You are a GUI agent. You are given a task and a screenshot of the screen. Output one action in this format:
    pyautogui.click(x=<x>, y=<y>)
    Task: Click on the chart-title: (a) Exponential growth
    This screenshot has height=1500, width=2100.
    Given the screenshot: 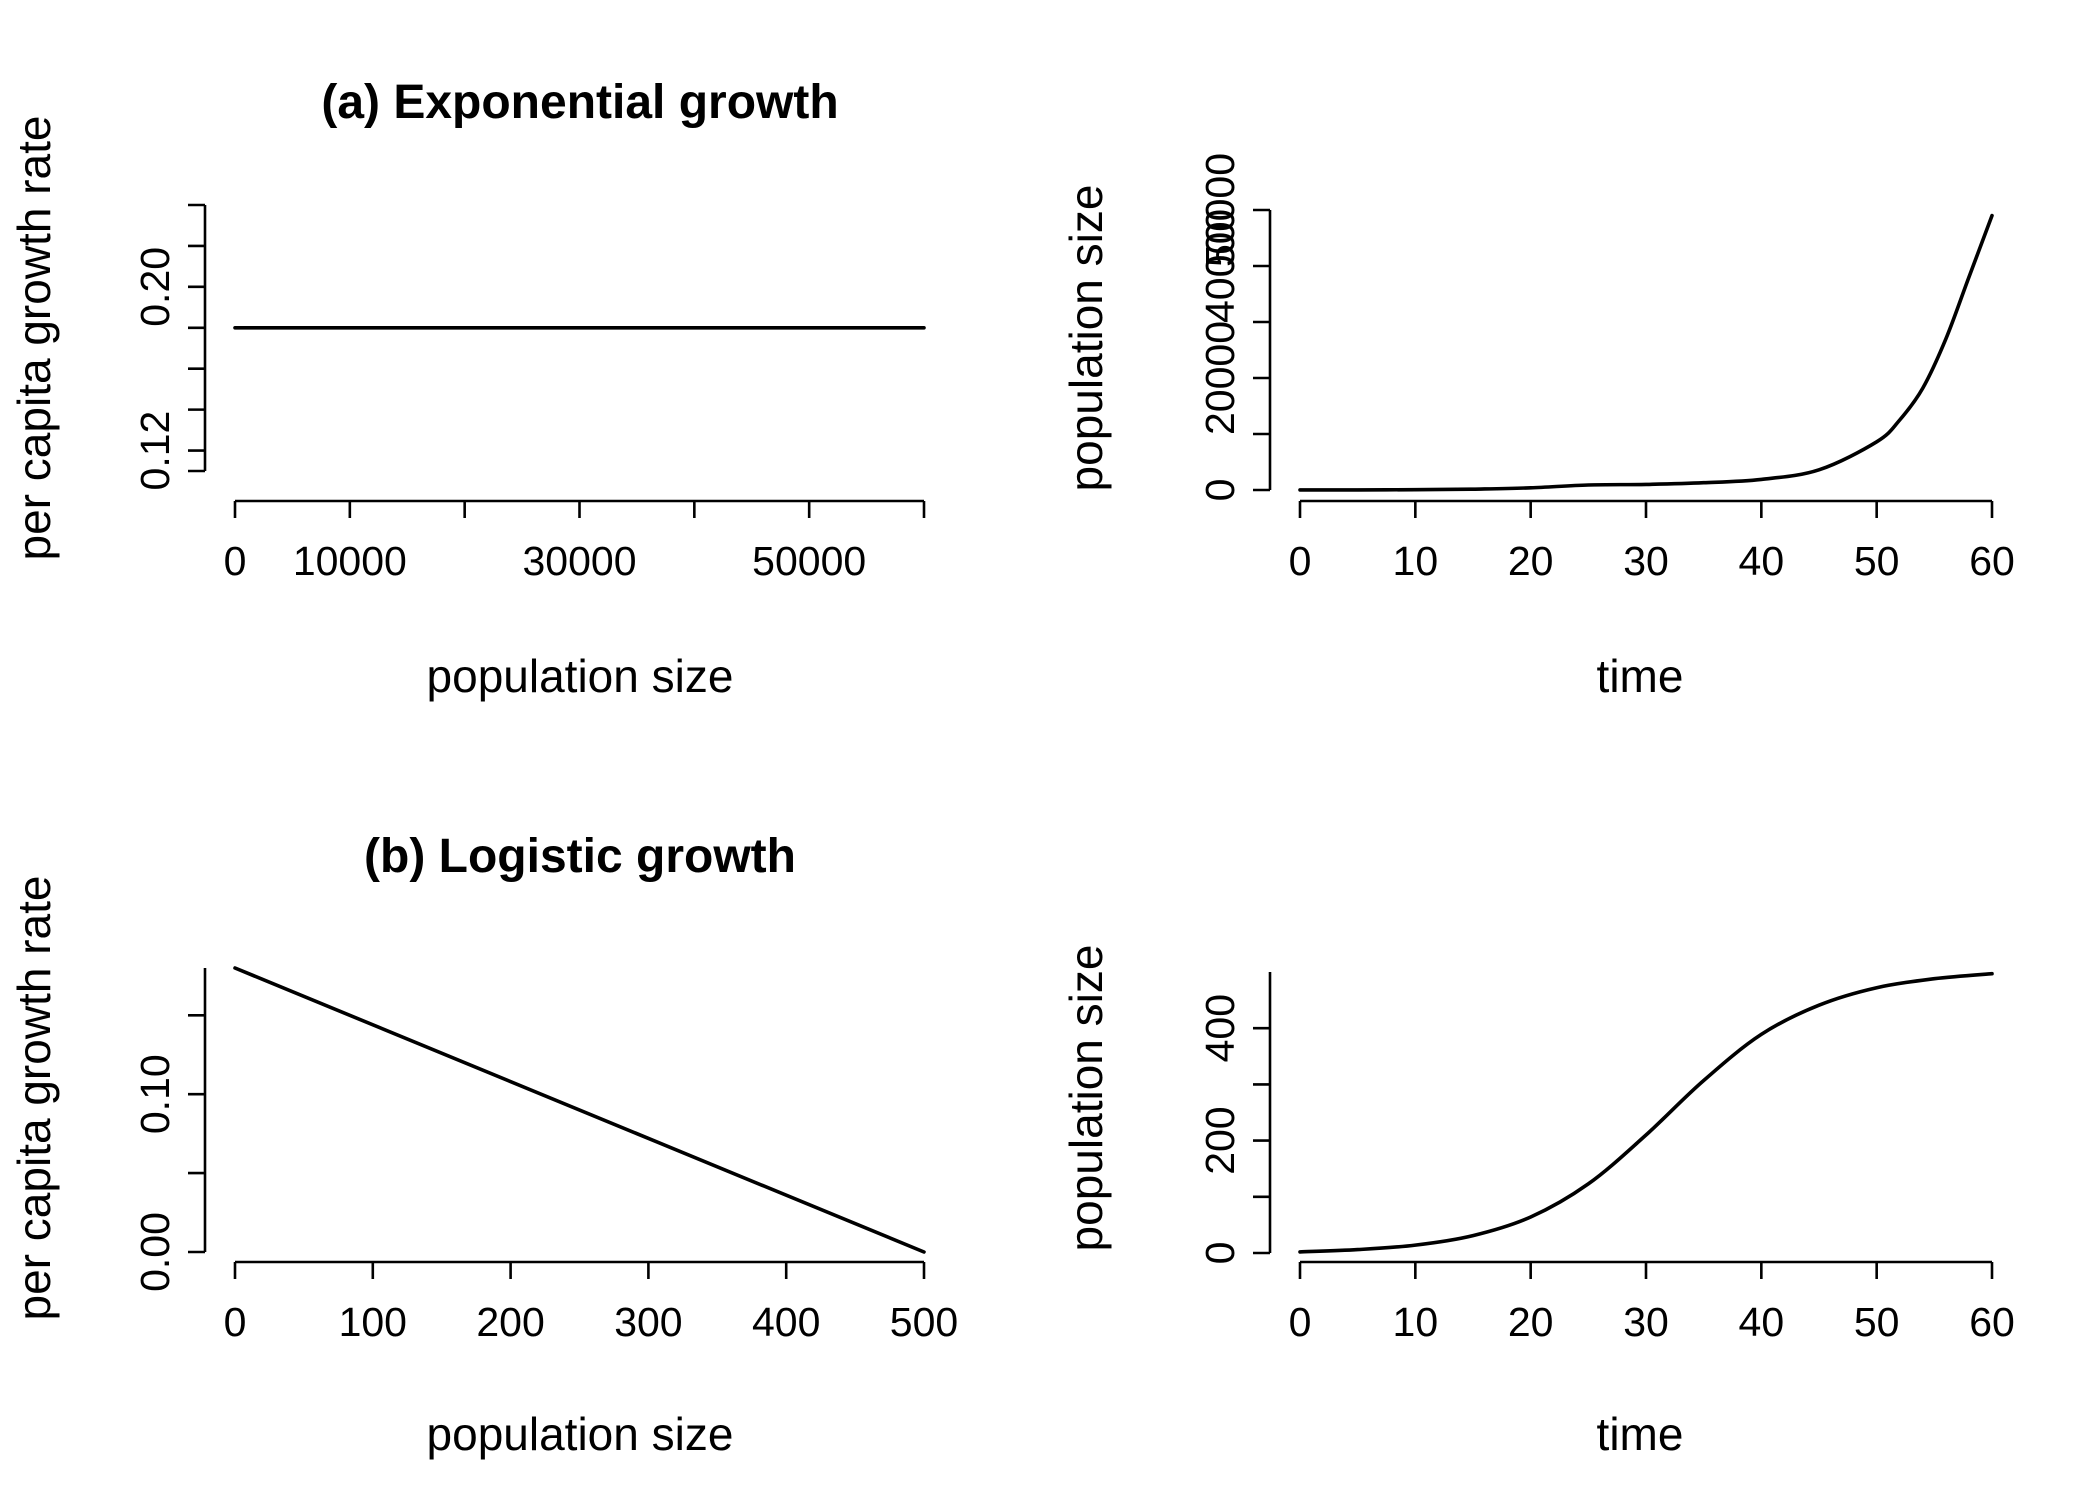 What is the action you would take?
    pyautogui.click(x=579, y=102)
    